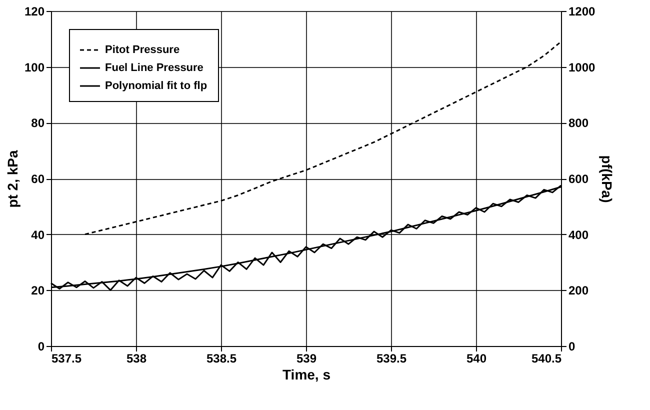 The height and width of the screenshot is (410, 650). What do you see at coordinates (38, 235) in the screenshot?
I see `y-tick-label: 40` at bounding box center [38, 235].